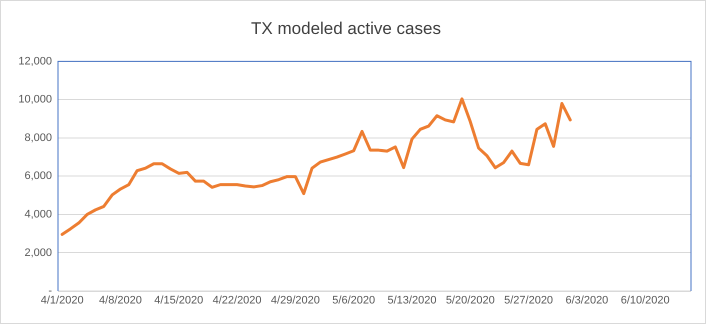 This screenshot has height=324, width=706. I want to click on x-tick-label: 6/10/2020, so click(645, 300).